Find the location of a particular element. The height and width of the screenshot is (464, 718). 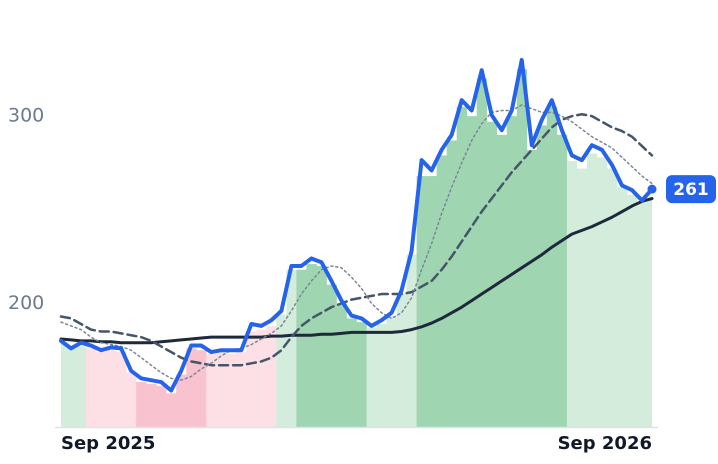

y-tick-label: 200 is located at coordinates (26, 303).